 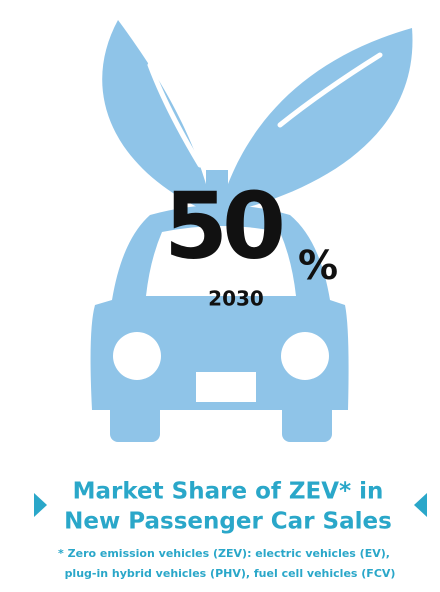 I want to click on left-wheel, so click(x=135, y=421).